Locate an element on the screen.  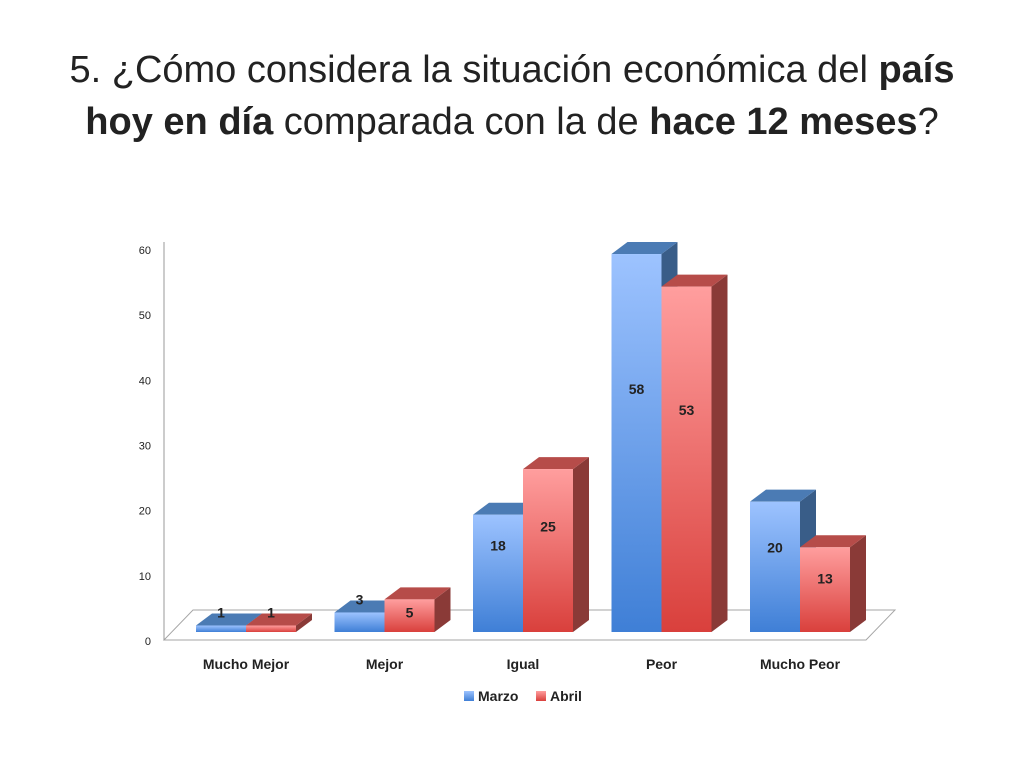
legend-swatch-abril is located at coordinates (541, 696).